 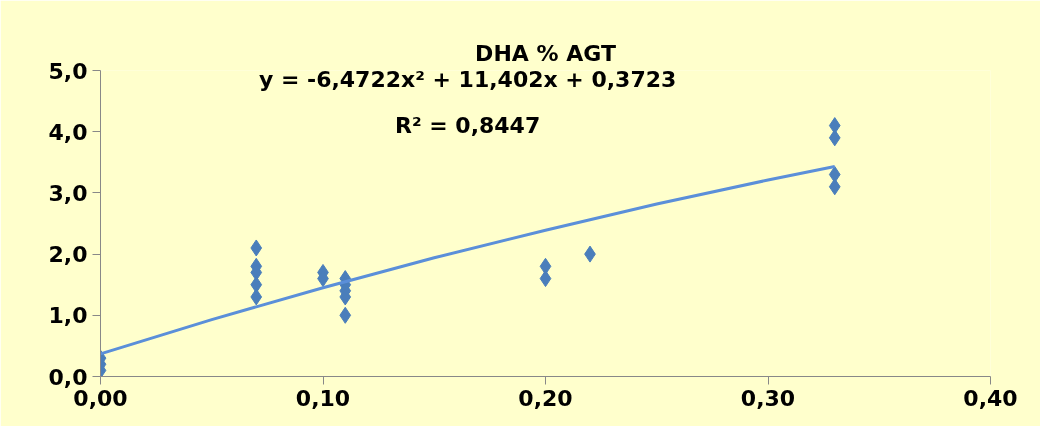 What do you see at coordinates (545, 53) in the screenshot?
I see `chart-title: DHA % AGT` at bounding box center [545, 53].